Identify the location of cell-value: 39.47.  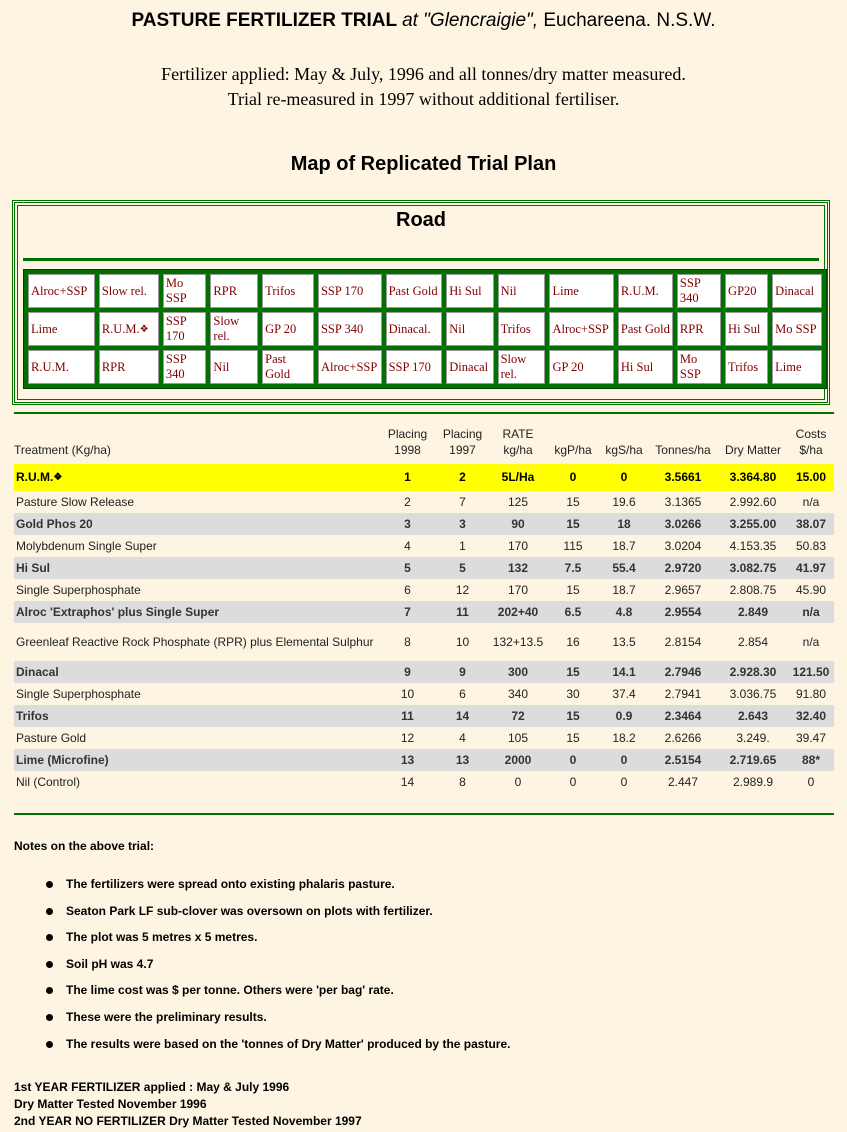
(811, 737).